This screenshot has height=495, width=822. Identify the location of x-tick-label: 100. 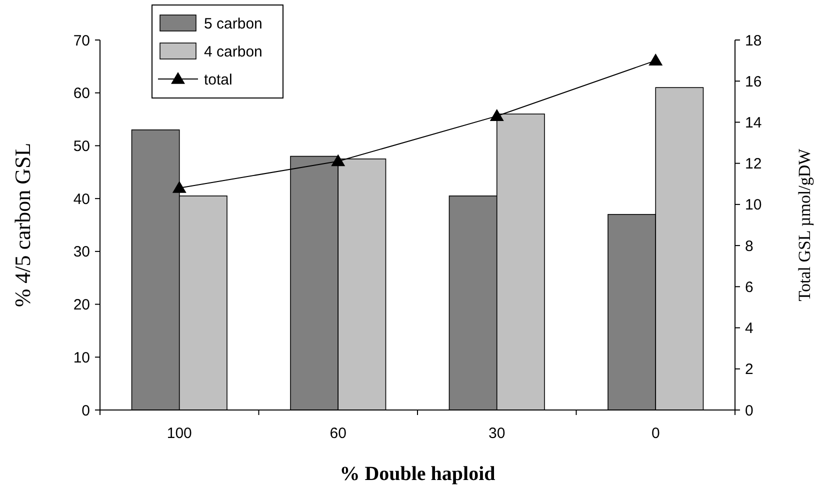
(179, 433).